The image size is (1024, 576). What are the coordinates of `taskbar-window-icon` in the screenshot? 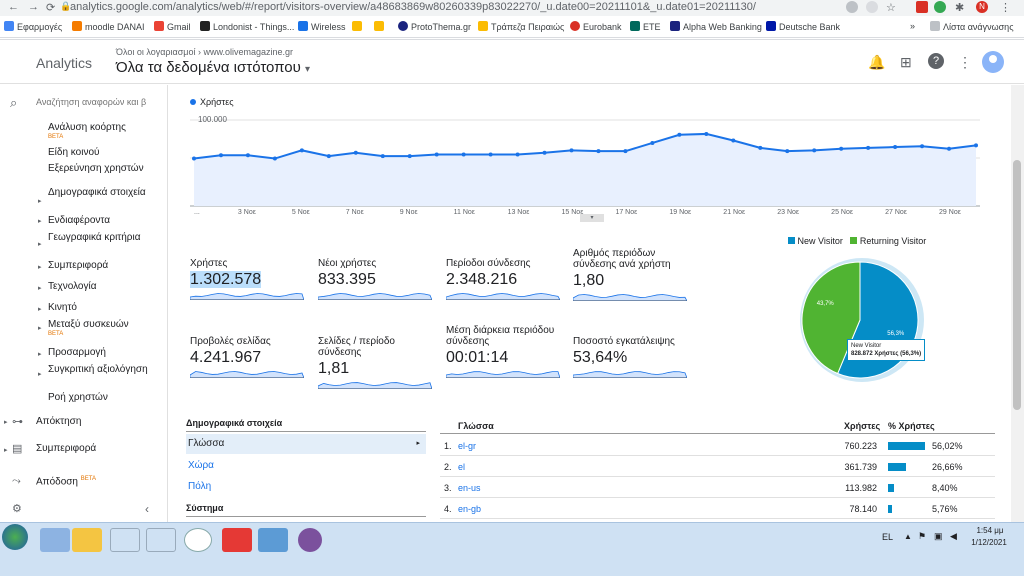 It's located at (273, 540).